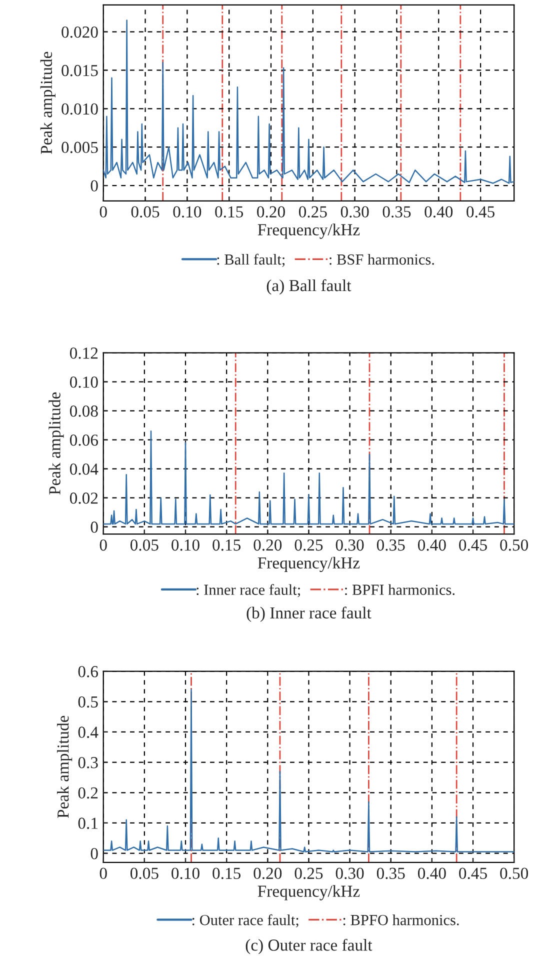 The height and width of the screenshot is (980, 544). What do you see at coordinates (309, 287) in the screenshot?
I see `text: (a) Ball fault` at bounding box center [309, 287].